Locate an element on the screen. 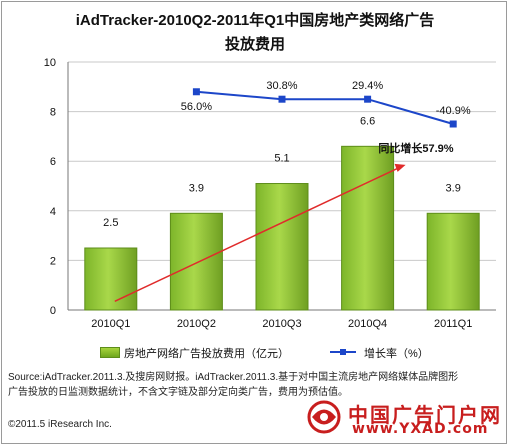 The height and width of the screenshot is (447, 510). trend-annotation: 同比增长57.9% is located at coordinates (415, 148).